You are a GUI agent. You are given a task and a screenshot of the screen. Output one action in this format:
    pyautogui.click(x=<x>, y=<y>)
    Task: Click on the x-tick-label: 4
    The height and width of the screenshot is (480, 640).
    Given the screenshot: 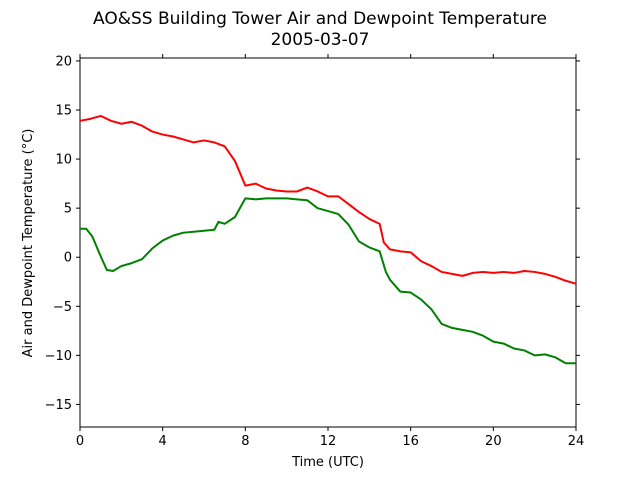 What is the action you would take?
    pyautogui.click(x=163, y=441)
    